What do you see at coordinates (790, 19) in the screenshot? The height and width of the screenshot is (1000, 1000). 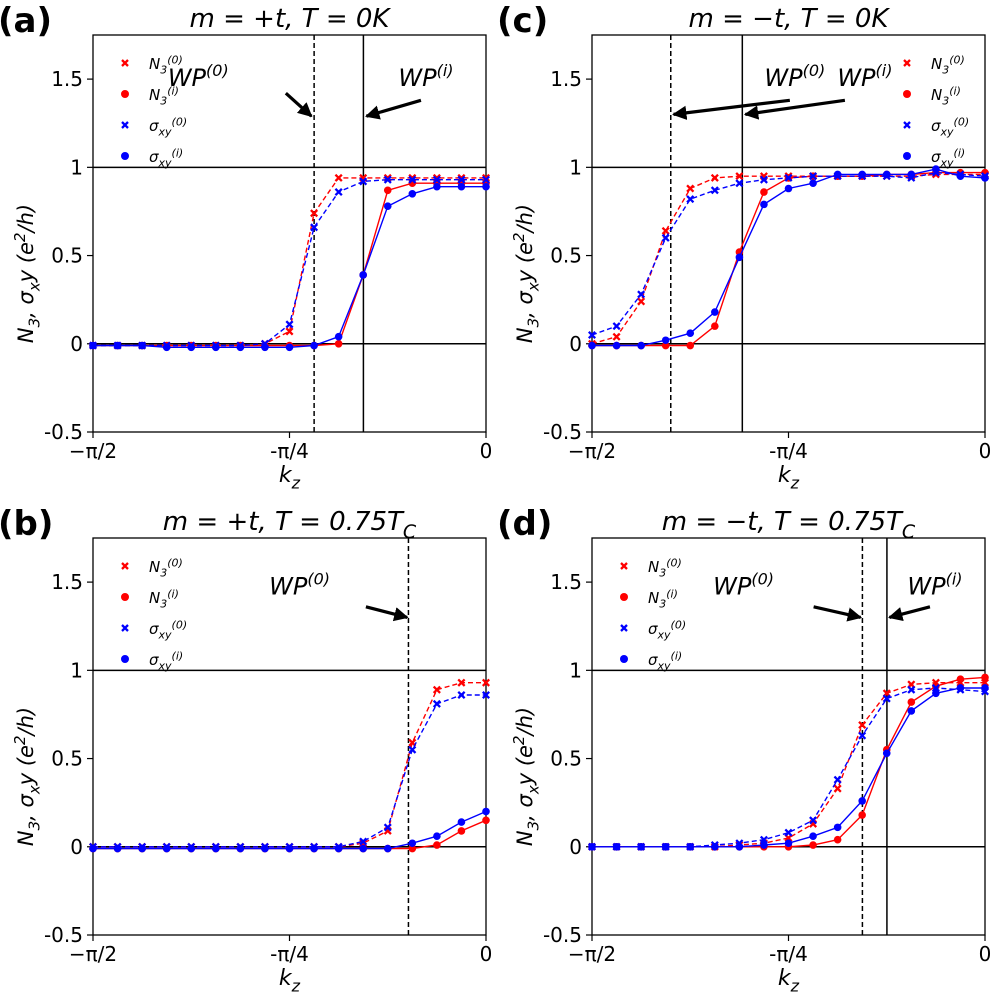 I see `chart-title: m = −t, T = 0K` at bounding box center [790, 19].